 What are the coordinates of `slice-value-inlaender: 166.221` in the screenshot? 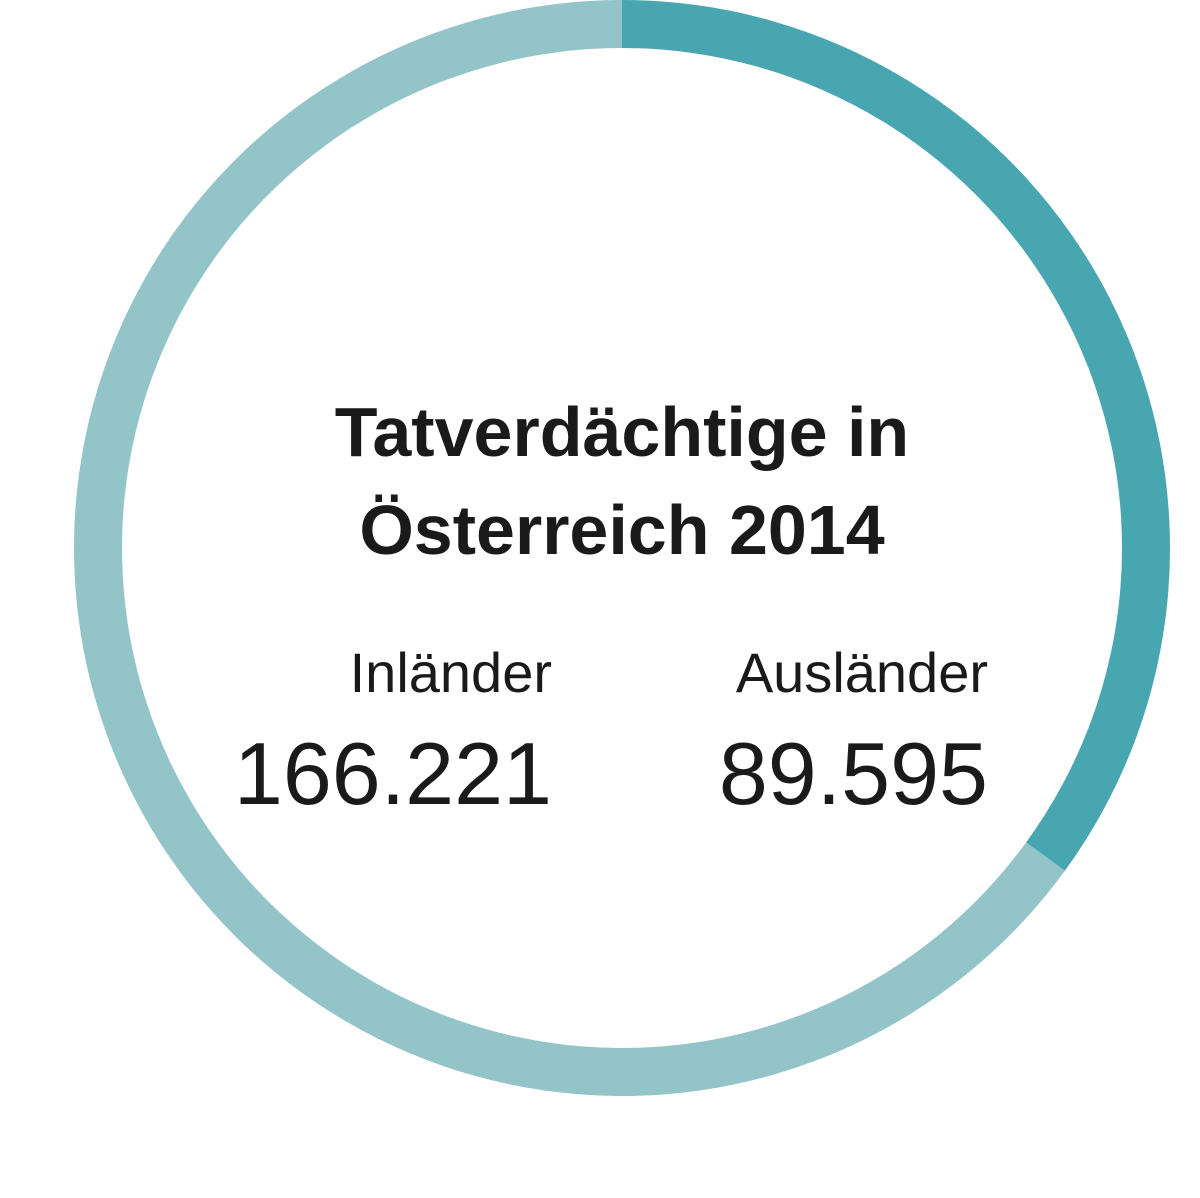 It's located at (393, 773).